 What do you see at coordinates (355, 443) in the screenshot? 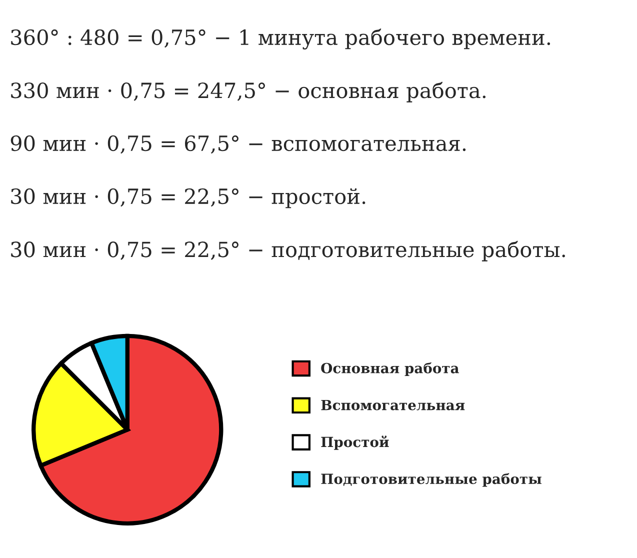
I see `legend-label: Простой` at bounding box center [355, 443].